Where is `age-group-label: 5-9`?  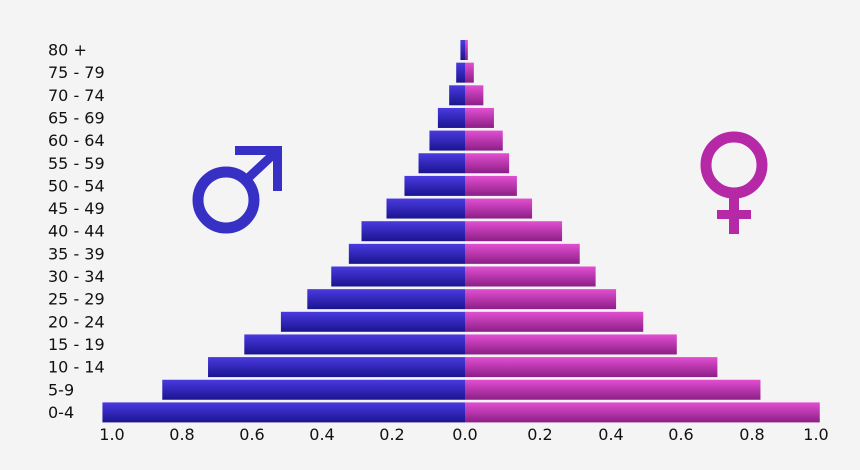
age-group-label: 5-9 is located at coordinates (61, 389).